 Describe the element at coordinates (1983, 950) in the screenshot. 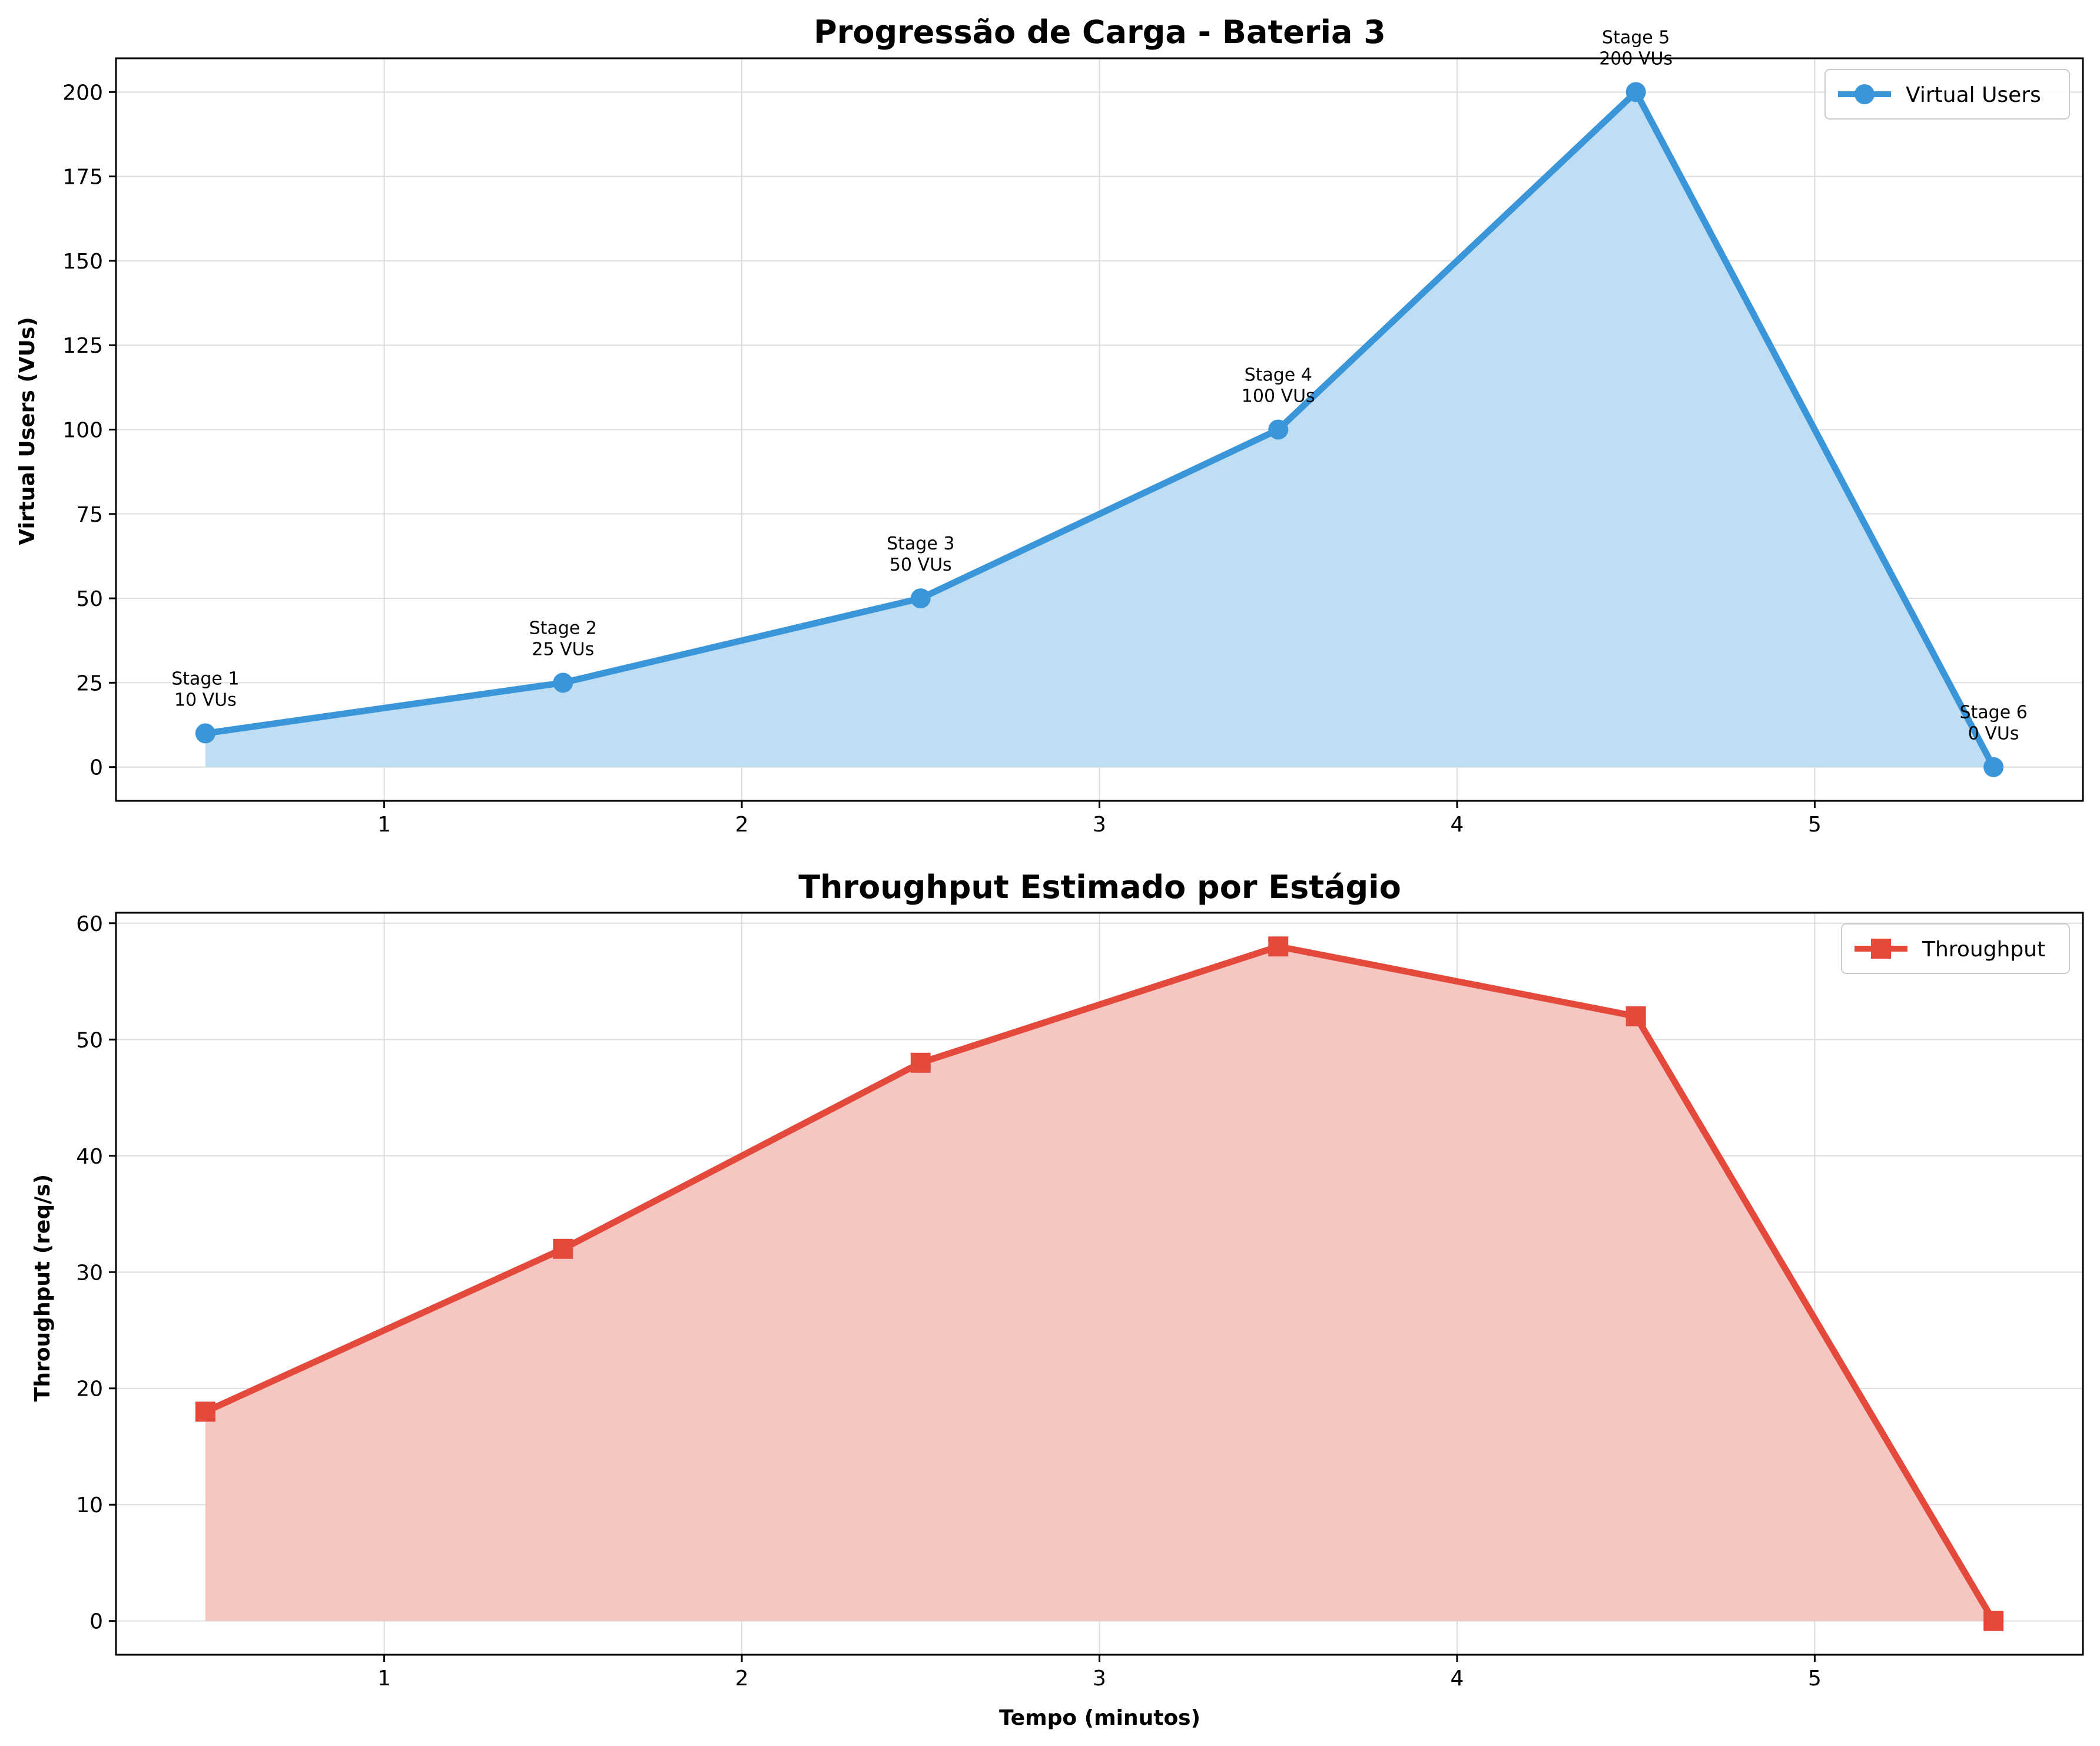

I see `legend-label-throughput: Throughput` at that location.